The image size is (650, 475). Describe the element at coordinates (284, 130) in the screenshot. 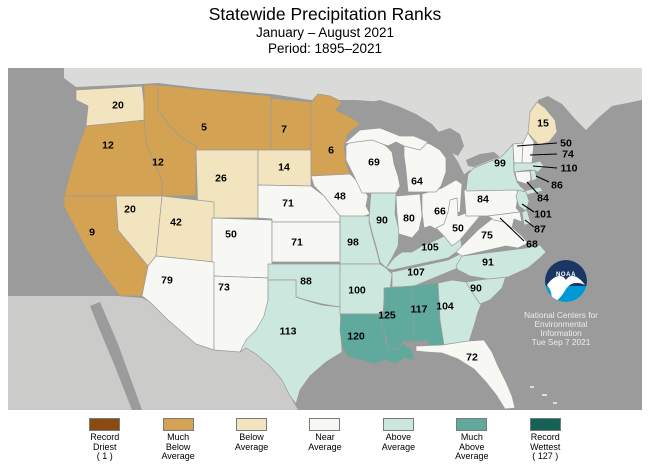

I see `state-rank-nd: 7` at that location.